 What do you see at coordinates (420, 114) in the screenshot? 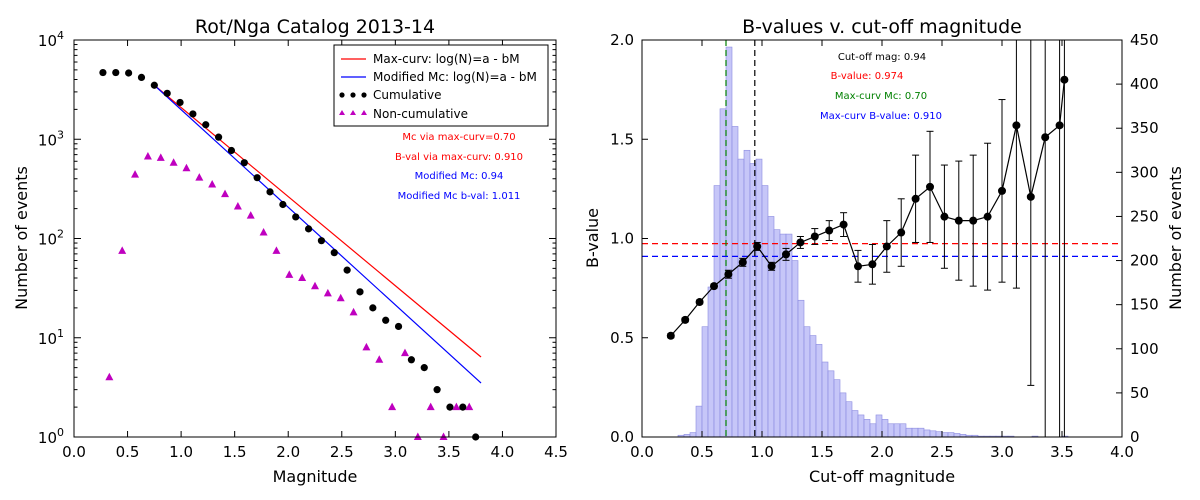
I see `legend-label-non-cumulative: Non-cumulative` at bounding box center [420, 114].